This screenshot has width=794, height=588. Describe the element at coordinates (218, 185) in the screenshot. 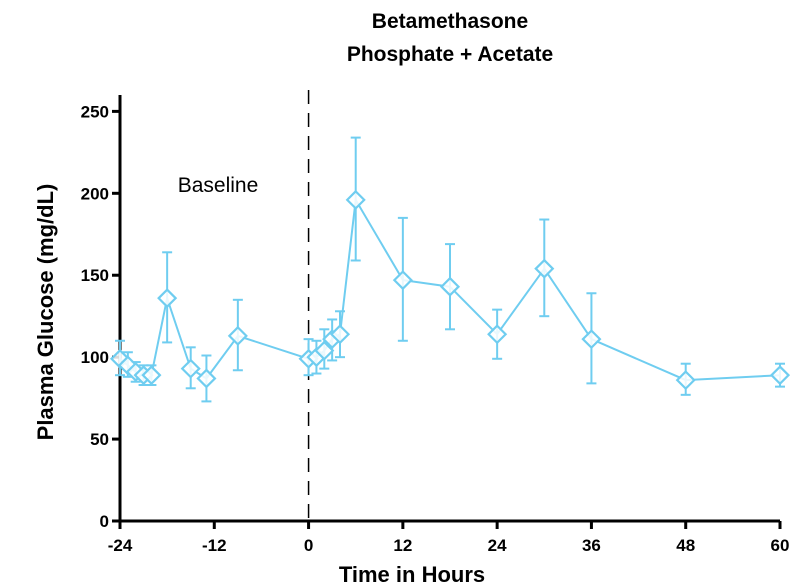

I see `baseline-annotation: Baseline` at that location.